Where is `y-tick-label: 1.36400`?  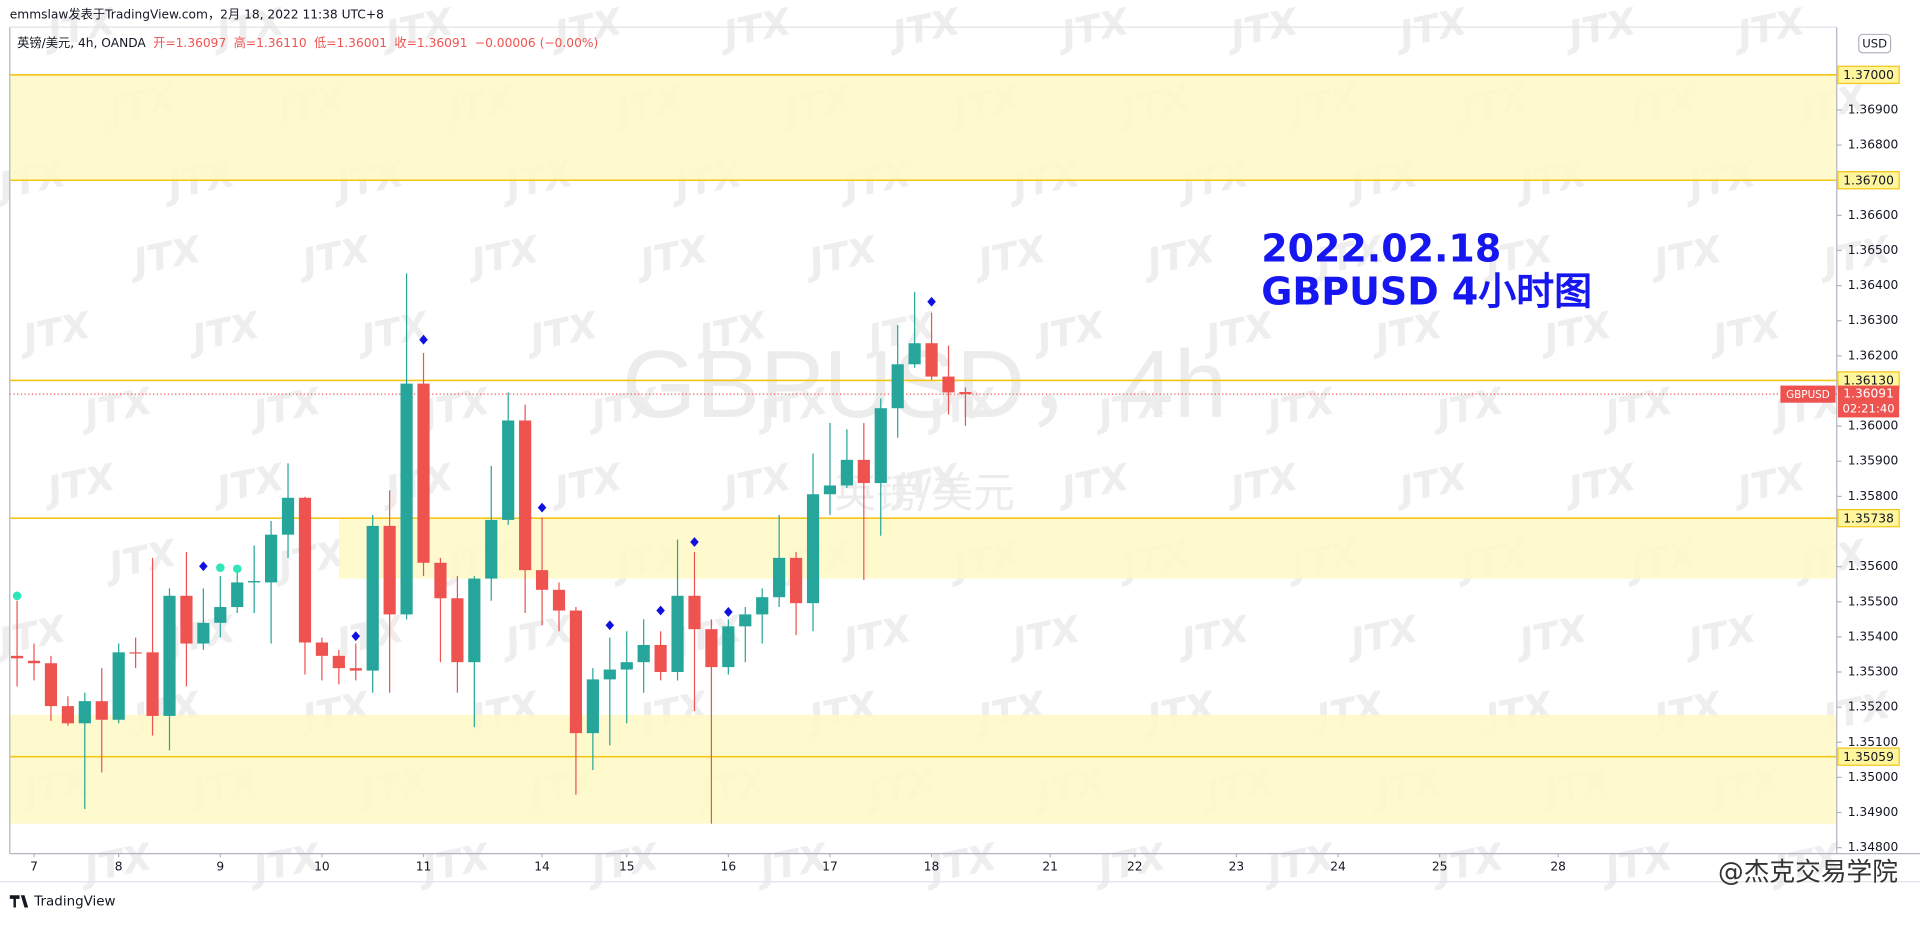
y-tick-label: 1.36400 is located at coordinates (1873, 285).